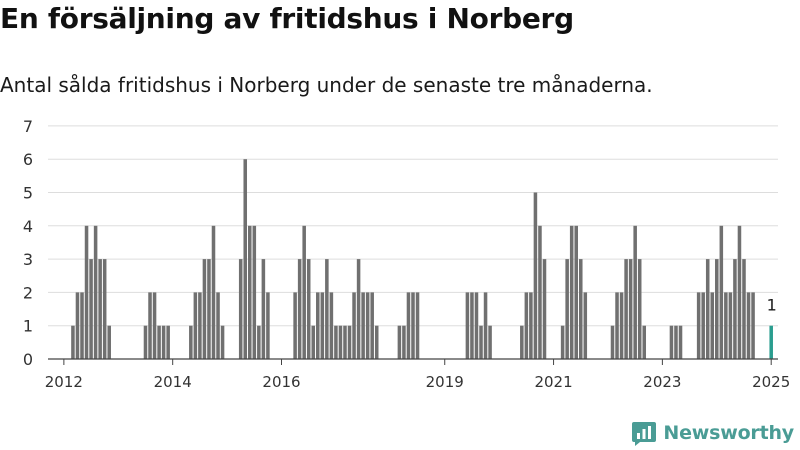 The image size is (800, 450). I want to click on brand-logo: Newsworthy, so click(712, 433).